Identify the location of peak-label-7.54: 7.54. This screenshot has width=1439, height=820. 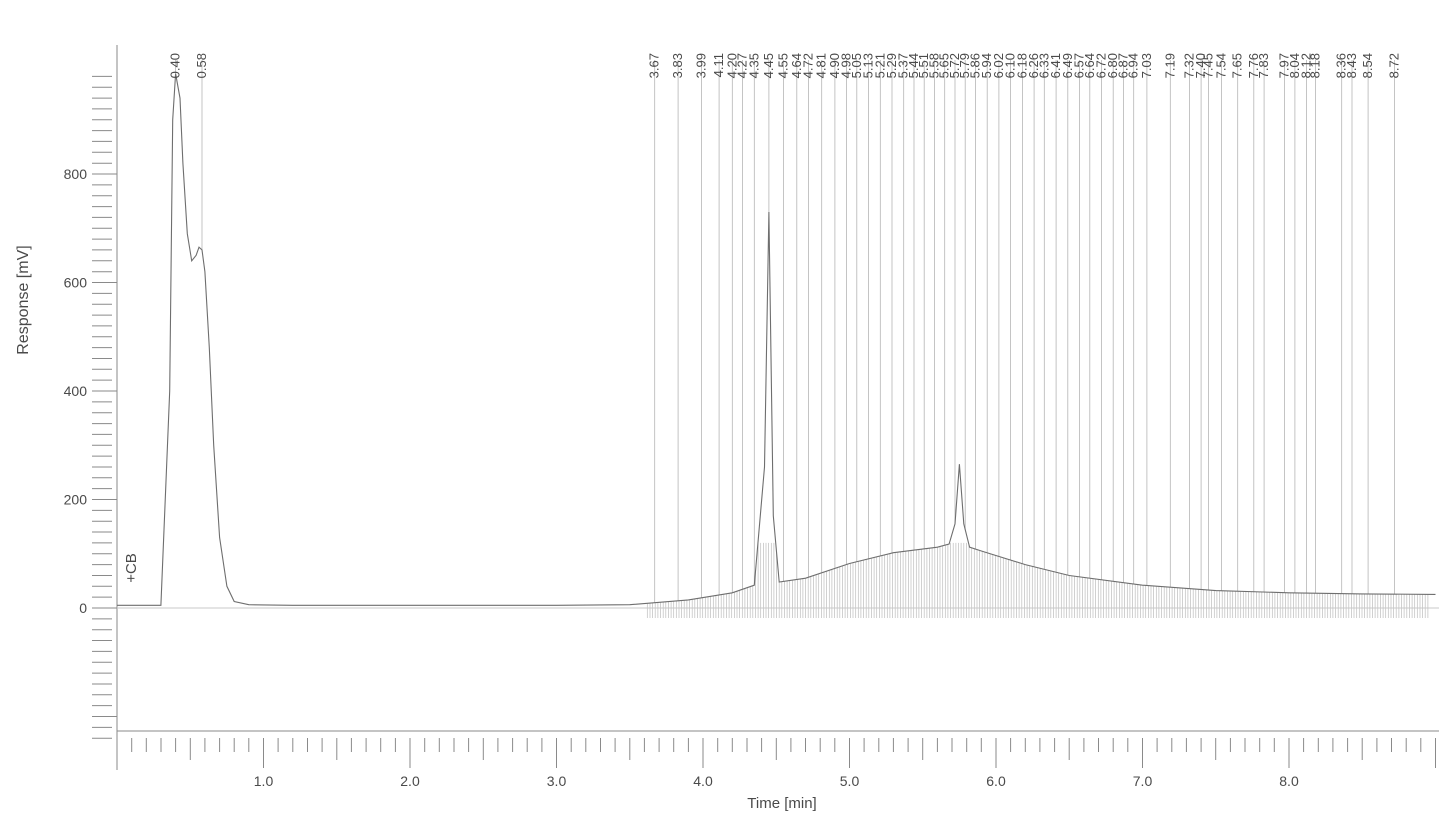
(1221, 65).